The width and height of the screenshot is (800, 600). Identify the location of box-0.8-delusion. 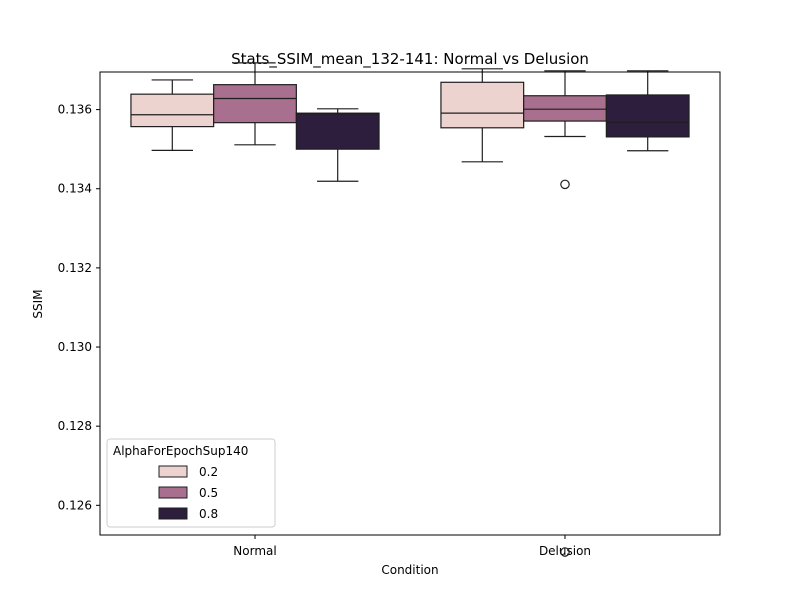
(647, 111).